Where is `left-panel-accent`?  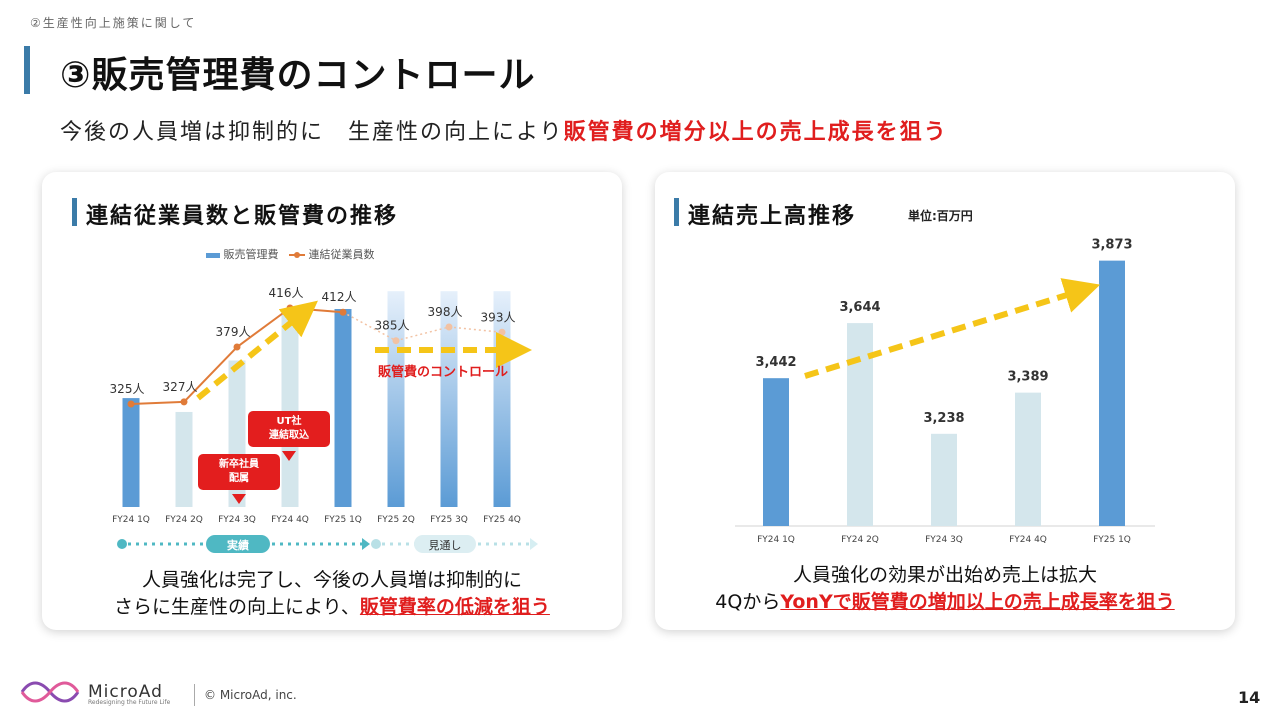
left-panel-accent is located at coordinates (74, 212).